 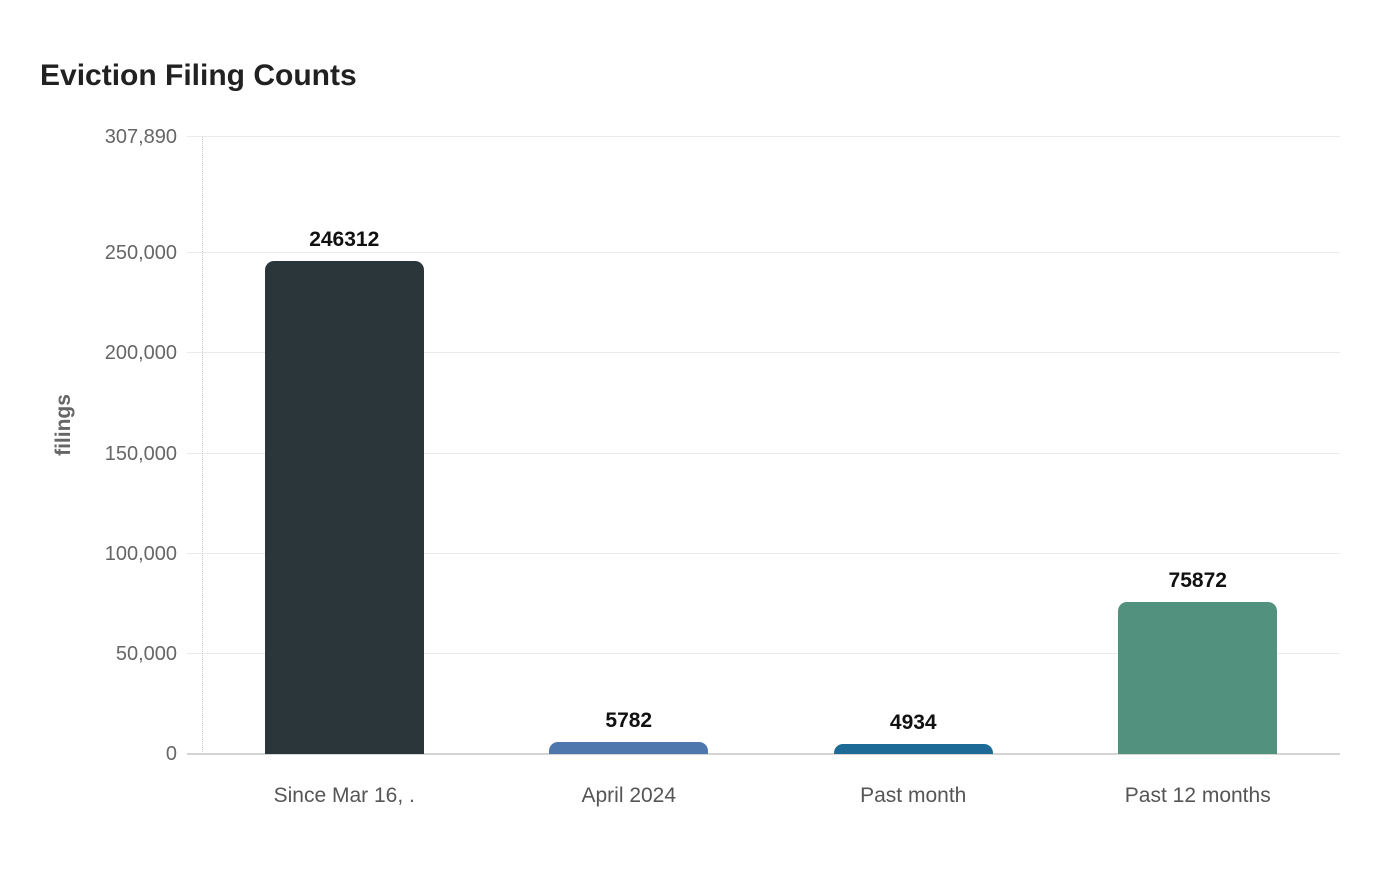 I want to click on y-tick-label: 250,000, so click(x=140, y=253).